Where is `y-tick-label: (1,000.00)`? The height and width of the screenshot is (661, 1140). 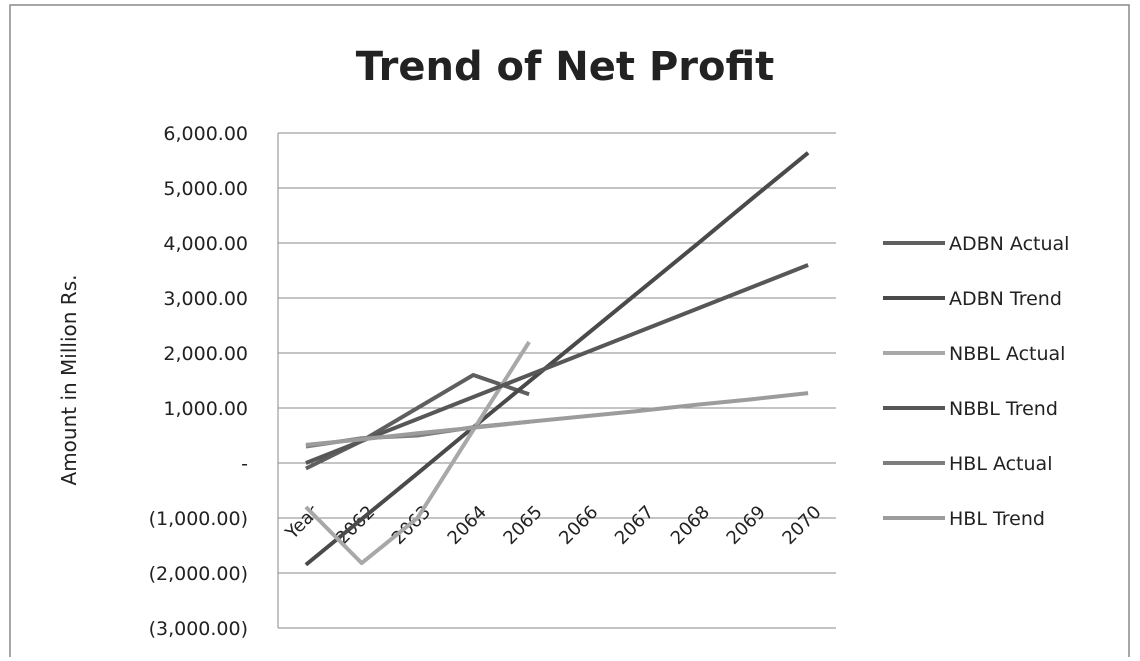
y-tick-label: (1,000.00) is located at coordinates (198, 519).